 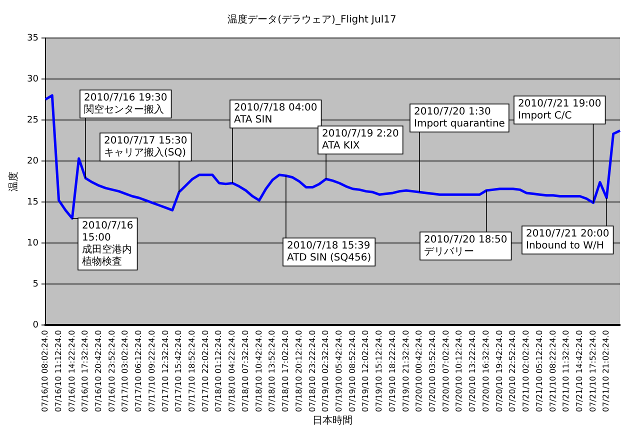 What do you see at coordinates (232, 371) in the screenshot?
I see `x-tick-label: 07/18/10 04:22:24.0` at bounding box center [232, 371].